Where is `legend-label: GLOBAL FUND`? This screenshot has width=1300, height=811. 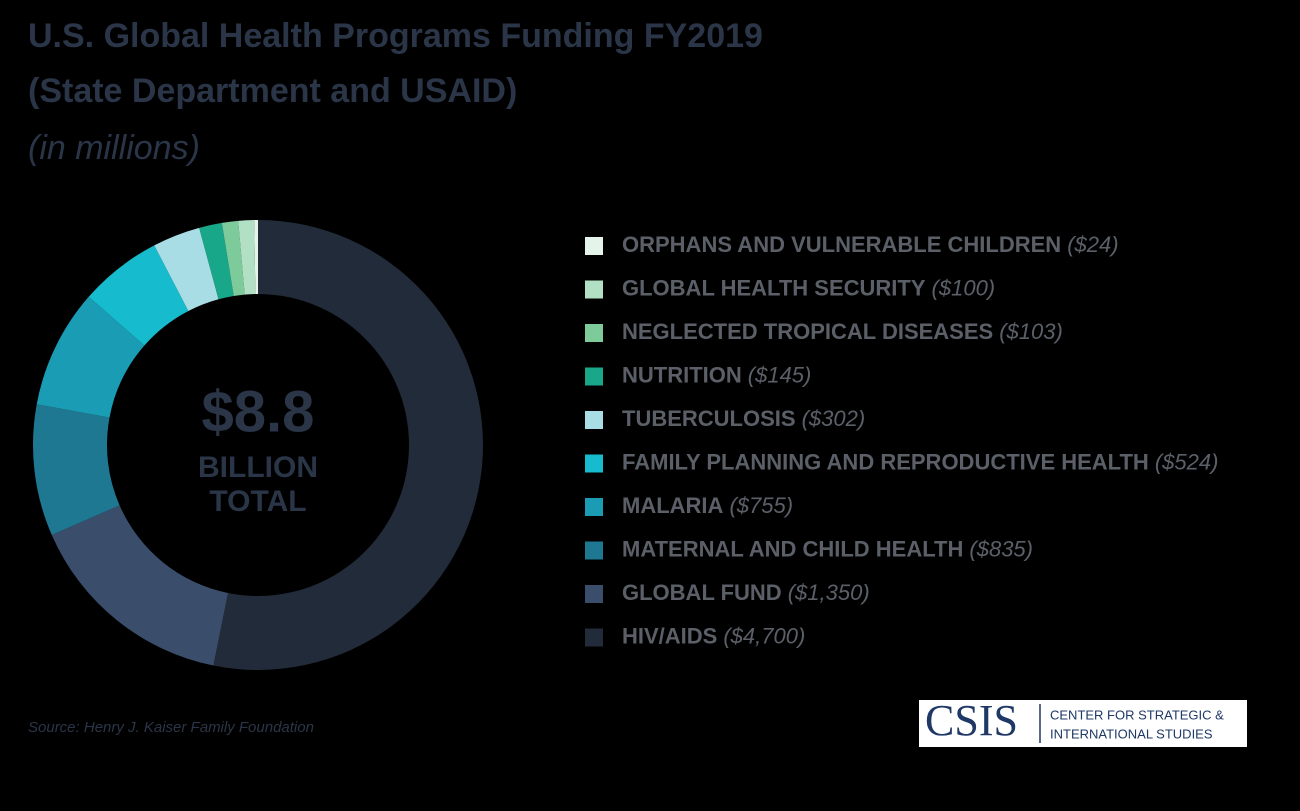 legend-label: GLOBAL FUND is located at coordinates (702, 592).